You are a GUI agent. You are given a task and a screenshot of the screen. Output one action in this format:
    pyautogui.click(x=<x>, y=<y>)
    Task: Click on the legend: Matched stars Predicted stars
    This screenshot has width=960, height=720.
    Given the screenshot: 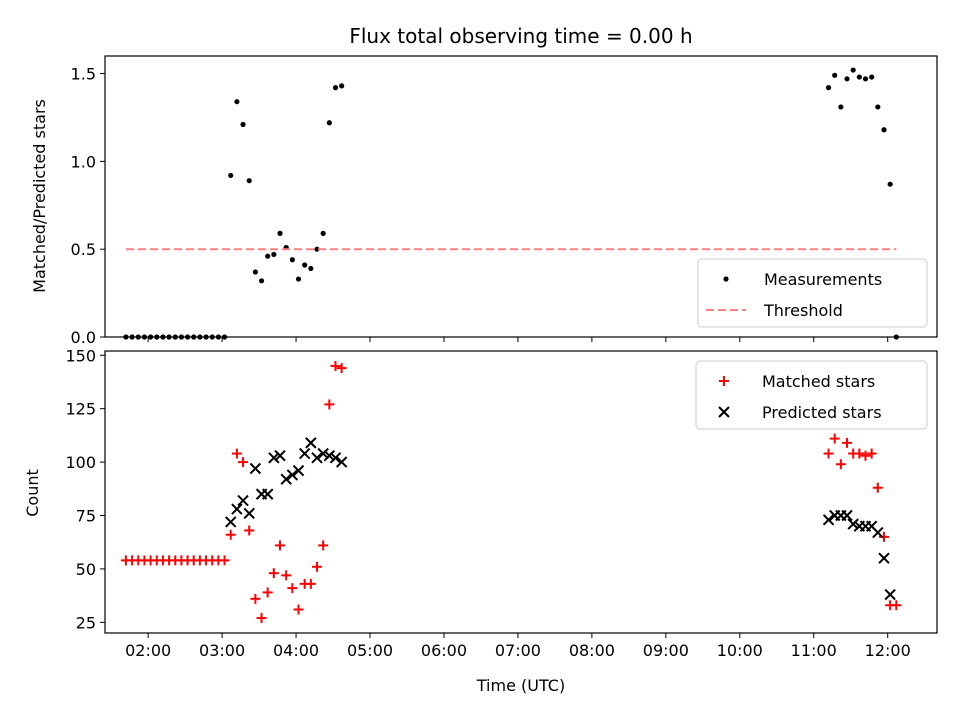 What is the action you would take?
    pyautogui.click(x=811, y=395)
    